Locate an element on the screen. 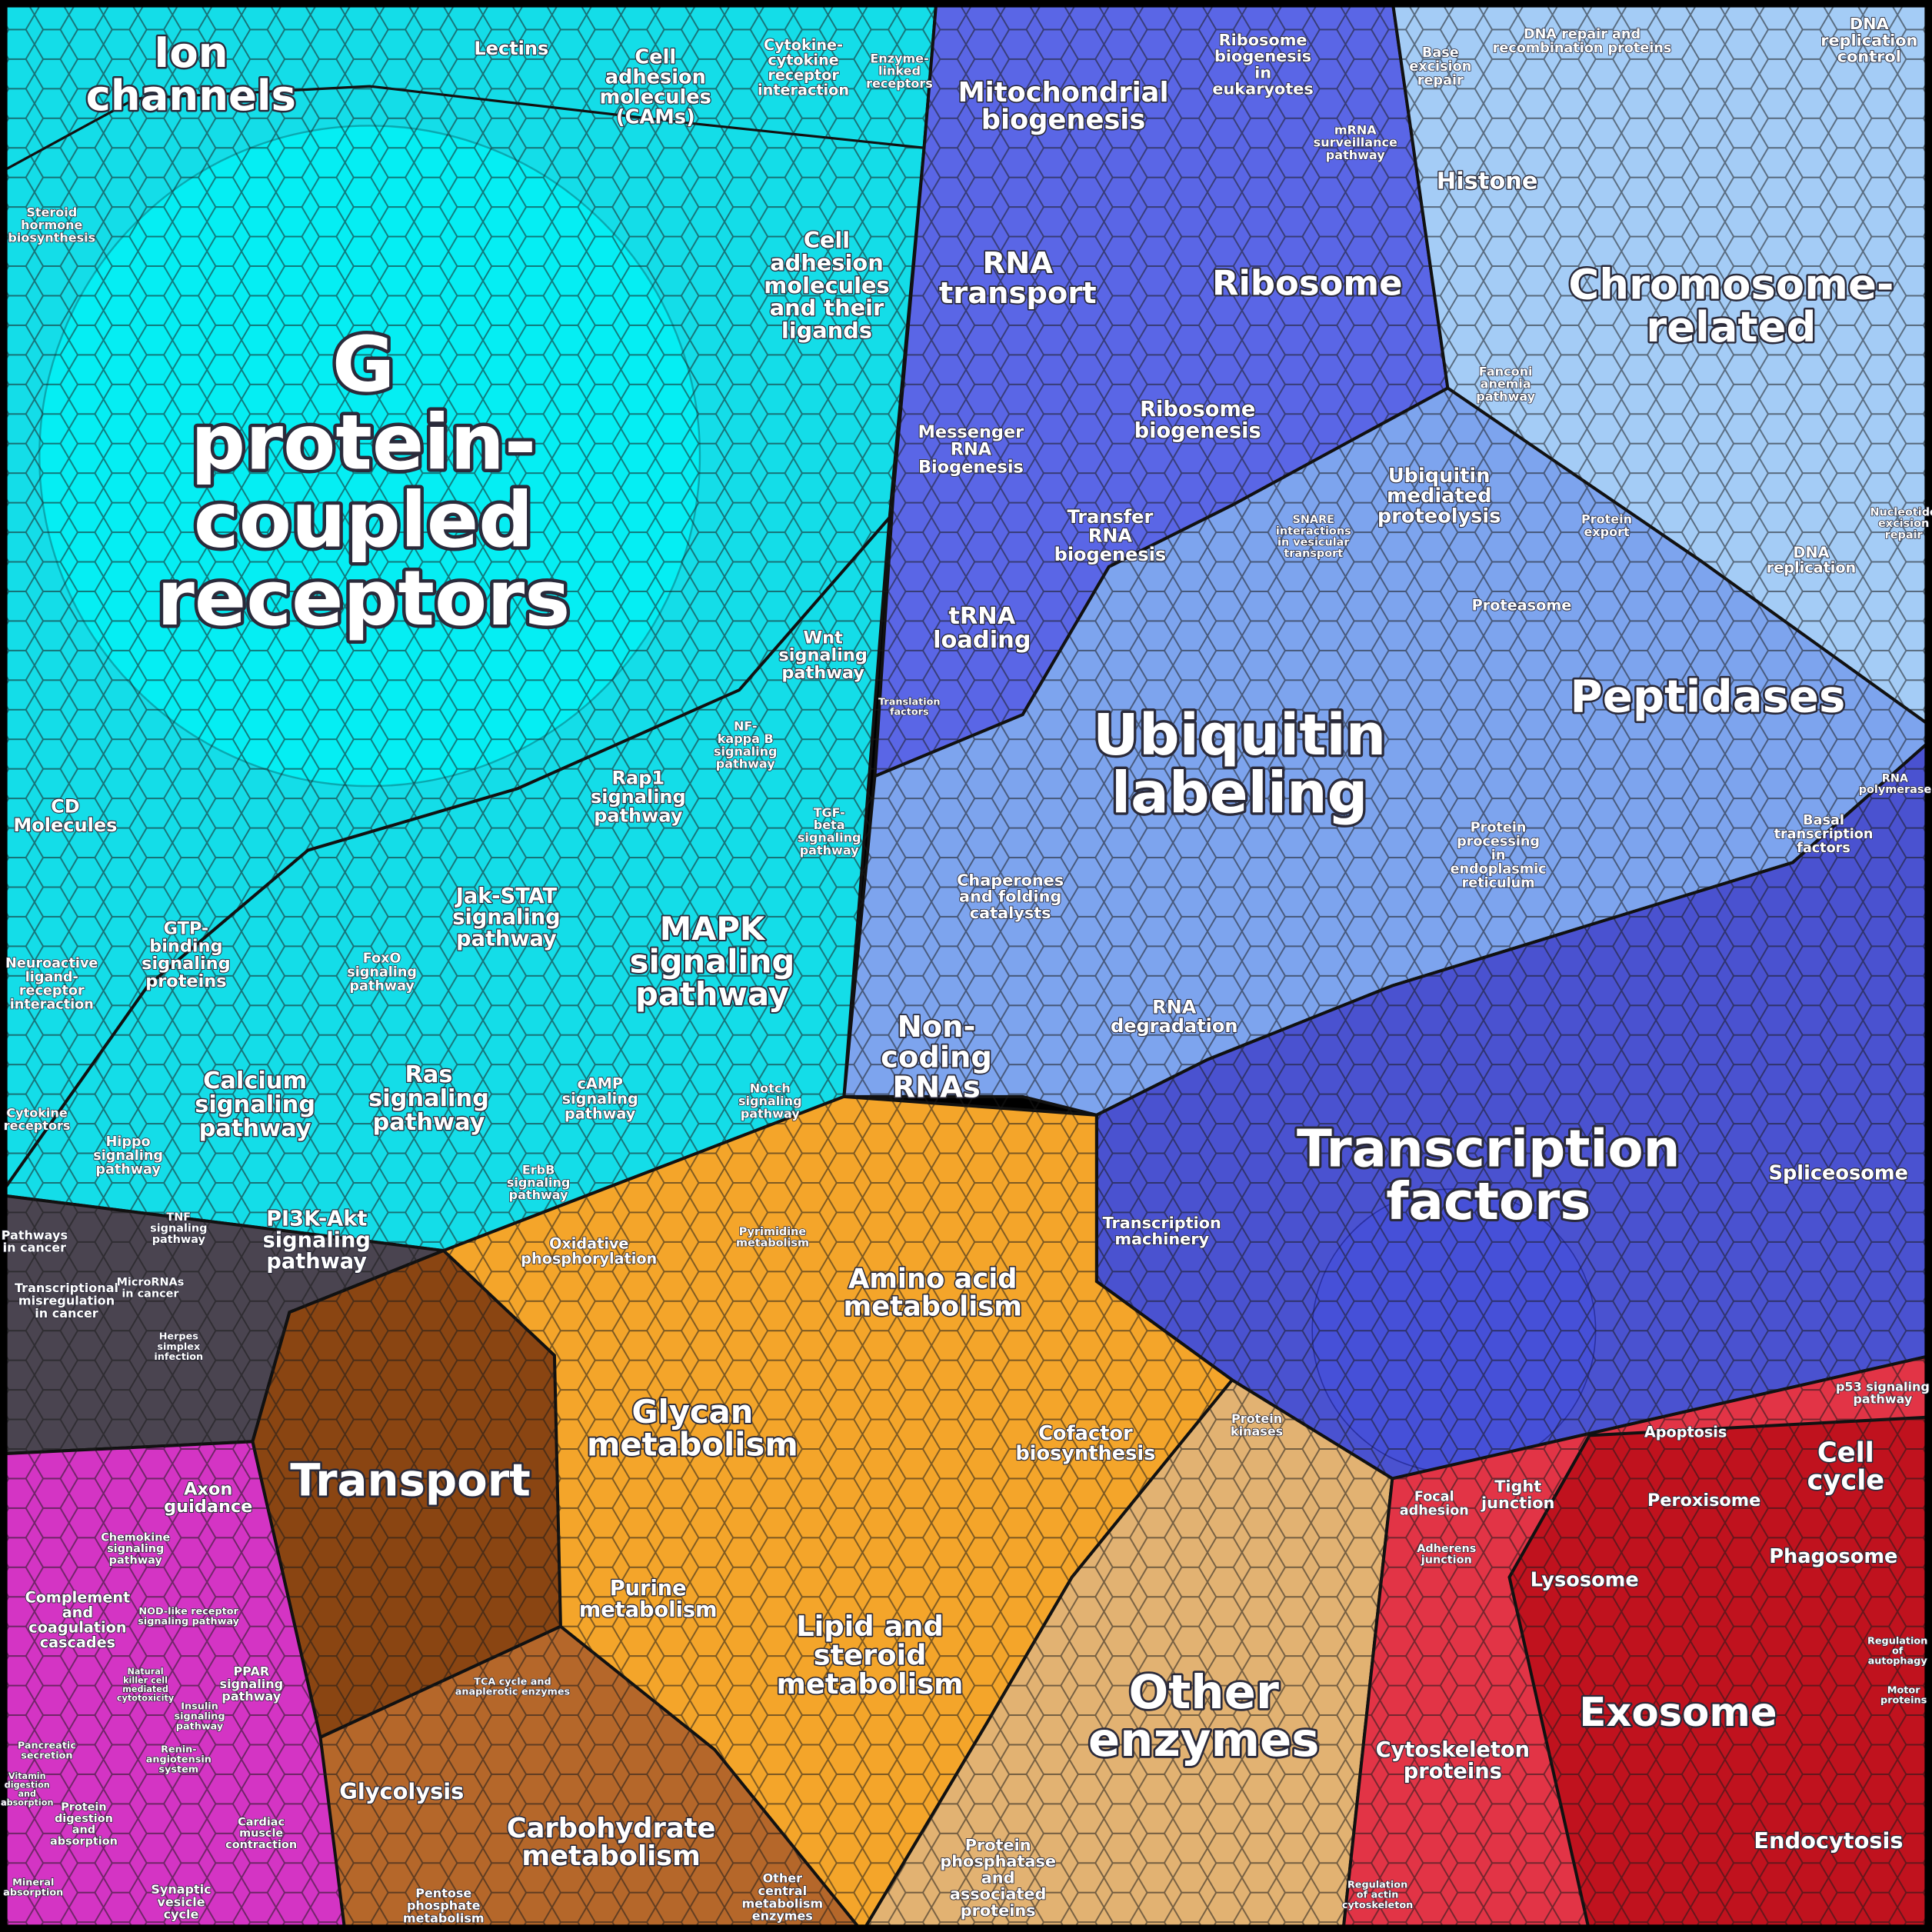  label-line: Cardiac is located at coordinates (261, 1822).